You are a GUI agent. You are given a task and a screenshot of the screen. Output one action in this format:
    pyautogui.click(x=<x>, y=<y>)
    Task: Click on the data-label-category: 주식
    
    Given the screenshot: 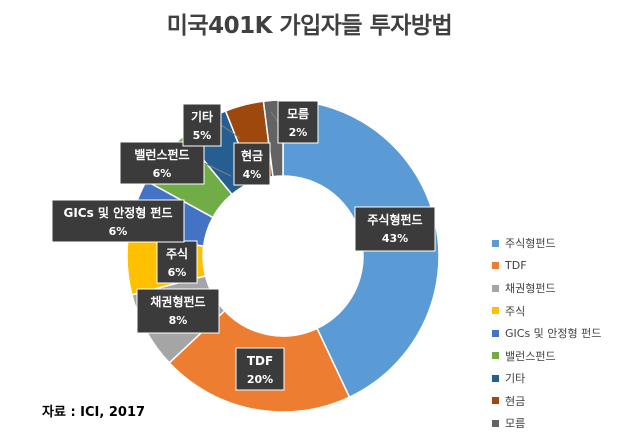 What is the action you would take?
    pyautogui.click(x=177, y=253)
    